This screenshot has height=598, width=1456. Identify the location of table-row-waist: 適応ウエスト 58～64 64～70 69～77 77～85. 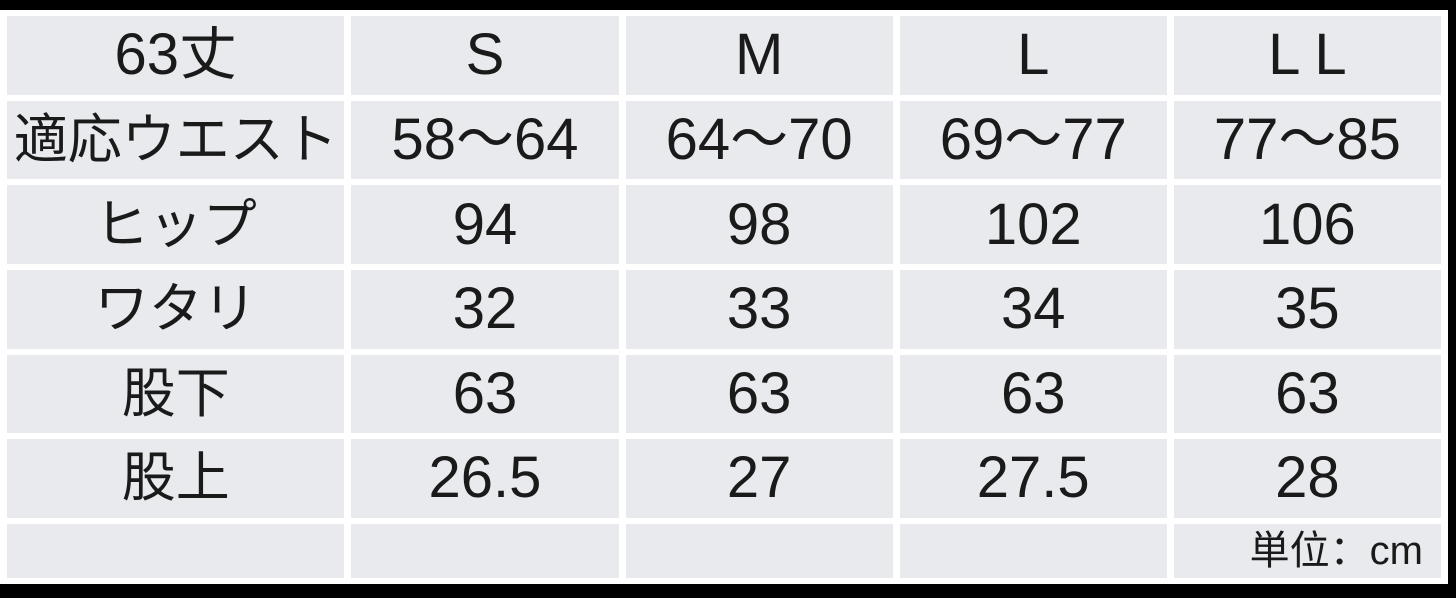
(724, 140).